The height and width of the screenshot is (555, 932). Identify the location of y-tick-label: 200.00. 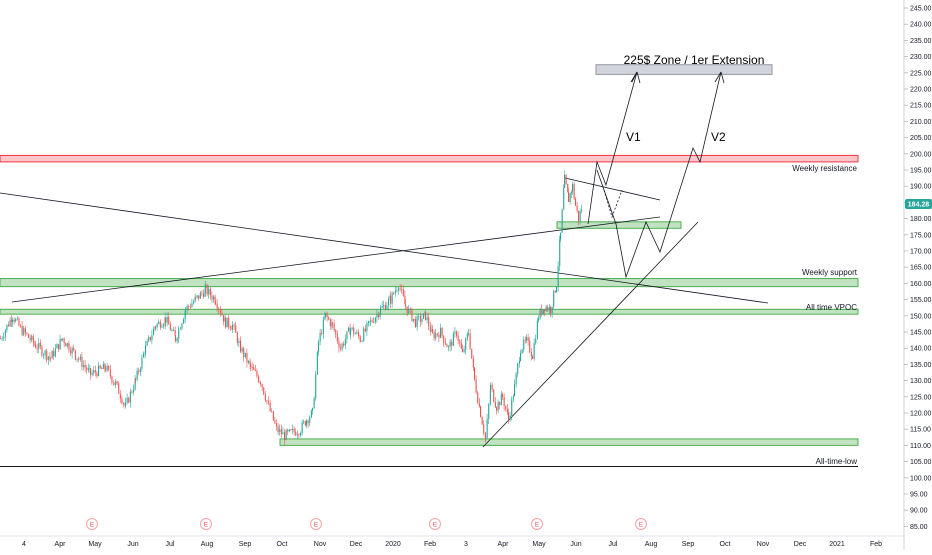
(921, 154).